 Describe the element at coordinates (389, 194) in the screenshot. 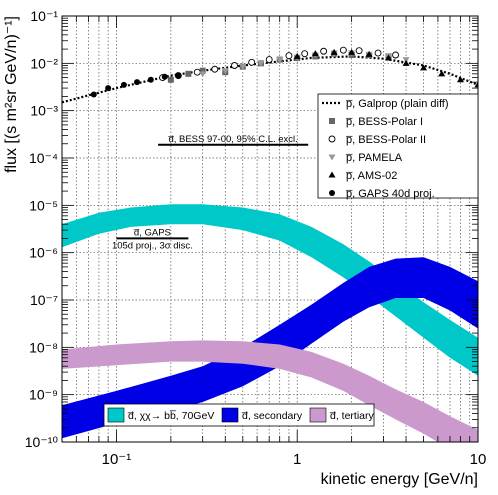

I see `legend-label: p̅, GAPS 40d proj.` at that location.